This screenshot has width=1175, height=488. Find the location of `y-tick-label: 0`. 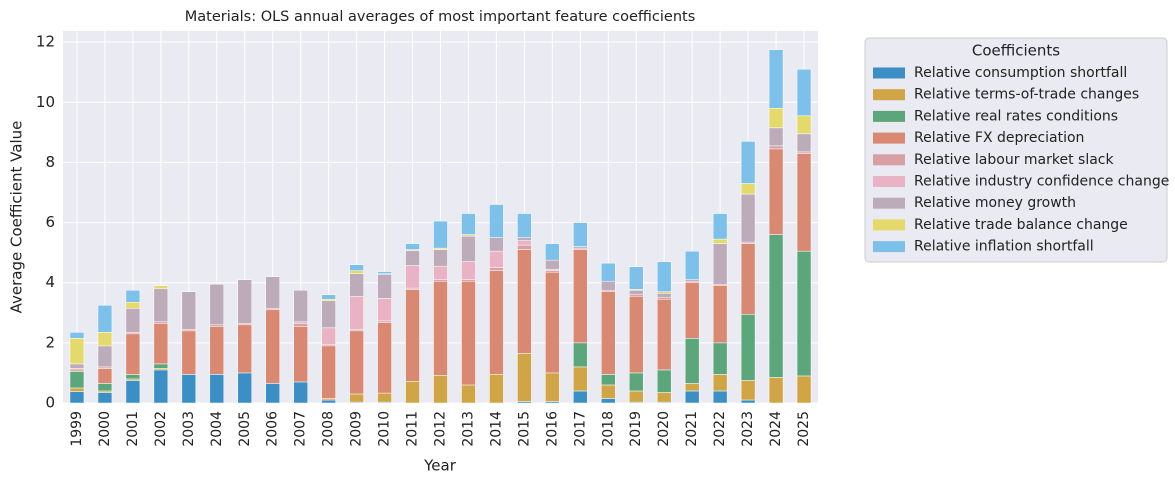

y-tick-label: 0 is located at coordinates (50, 403).